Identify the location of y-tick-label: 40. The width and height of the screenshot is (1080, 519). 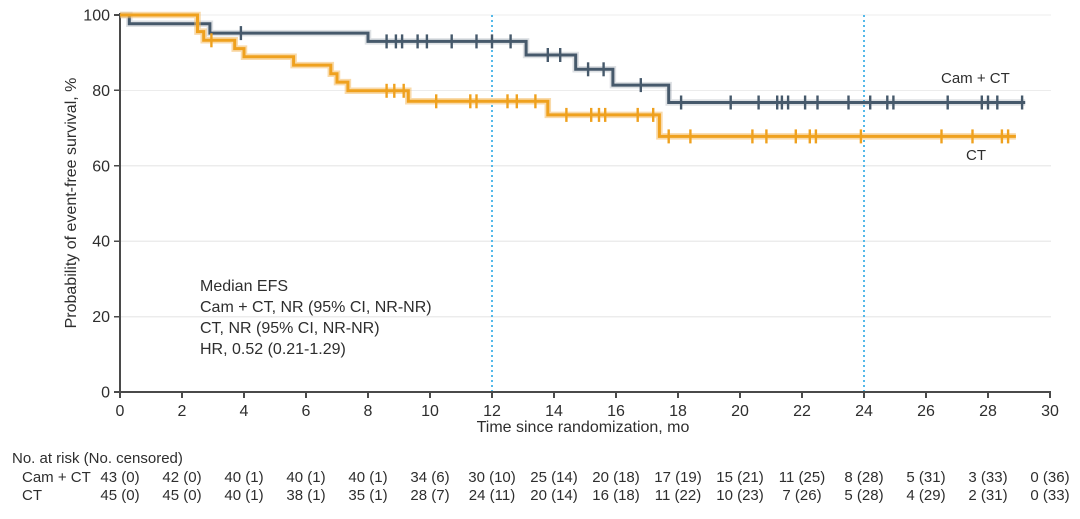
(101, 242).